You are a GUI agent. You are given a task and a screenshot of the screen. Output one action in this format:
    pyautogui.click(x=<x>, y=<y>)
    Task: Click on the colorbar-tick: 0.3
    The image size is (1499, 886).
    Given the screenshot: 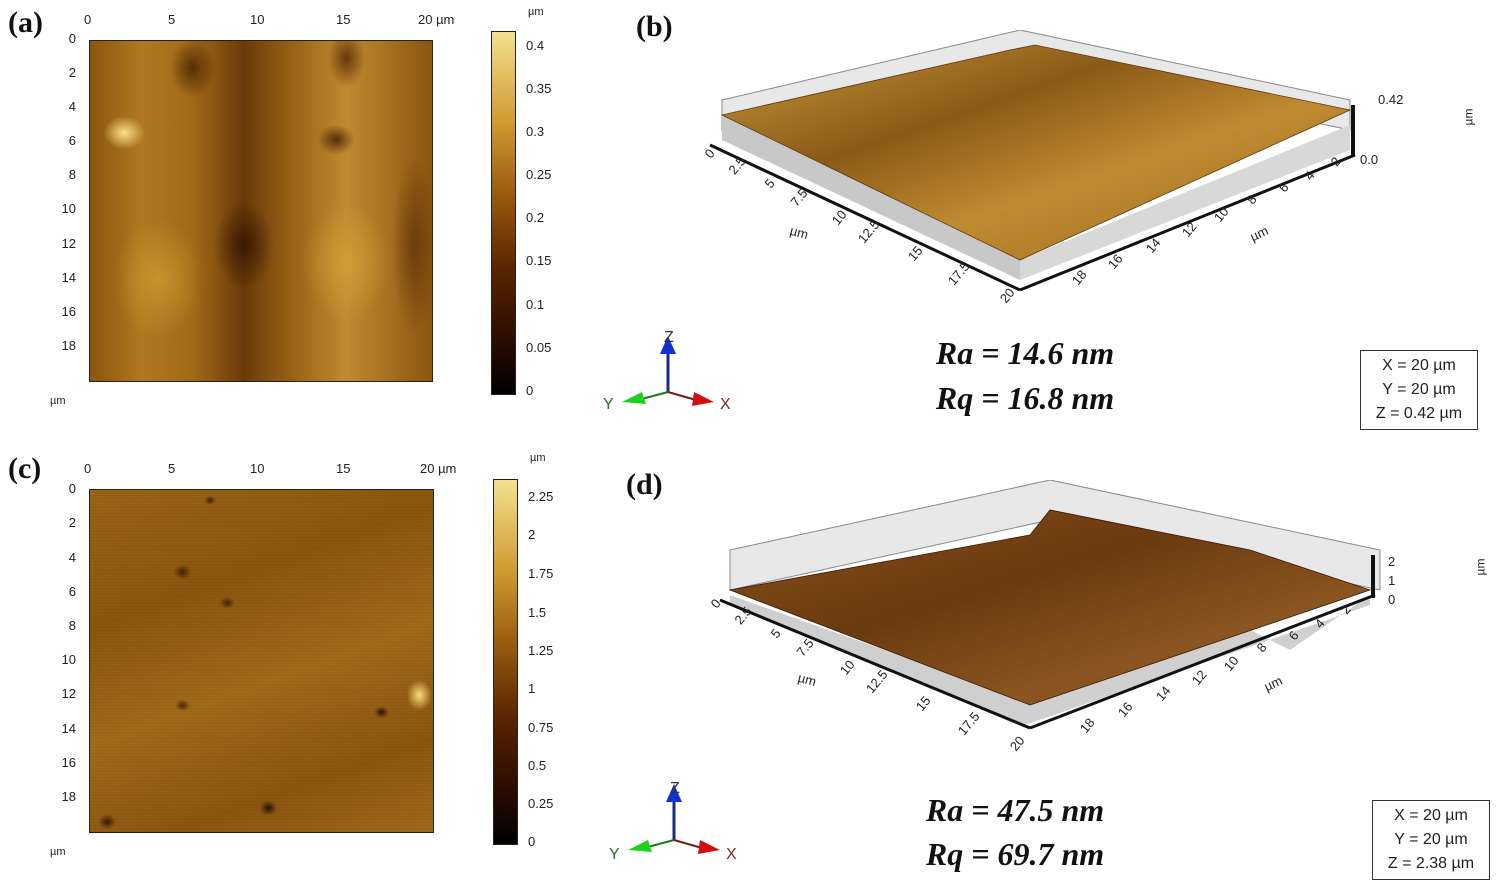 What is the action you would take?
    pyautogui.click(x=535, y=131)
    